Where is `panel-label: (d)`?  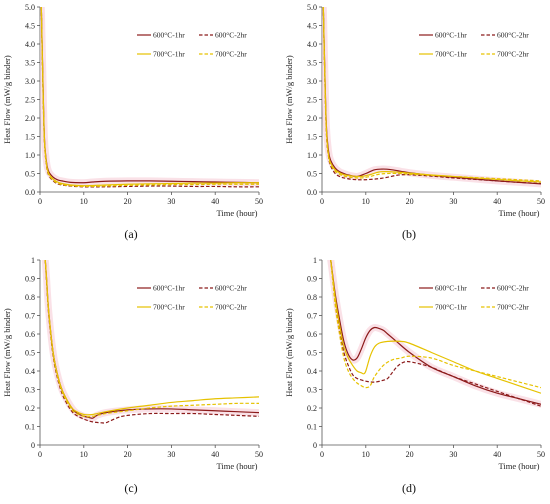
panel-label: (d) is located at coordinates (409, 488).